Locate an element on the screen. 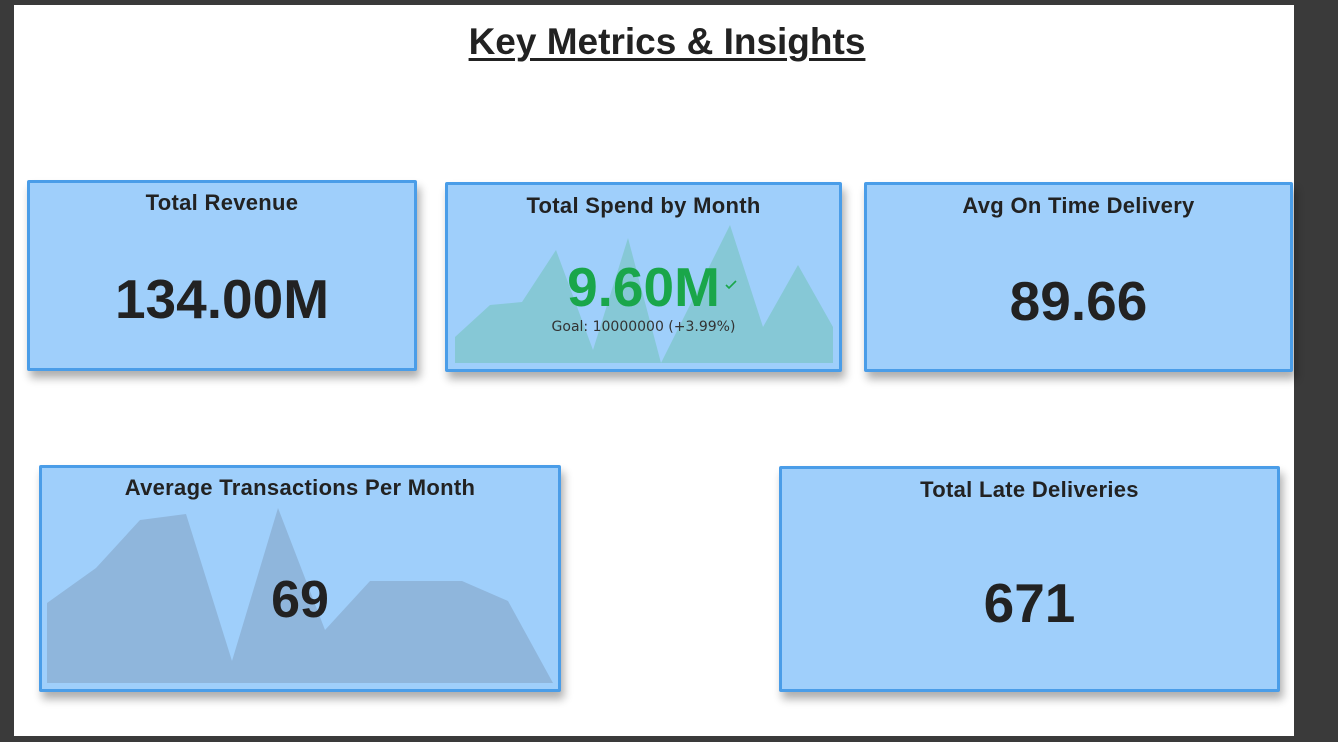  card-value: 9.60M is located at coordinates (643, 287).